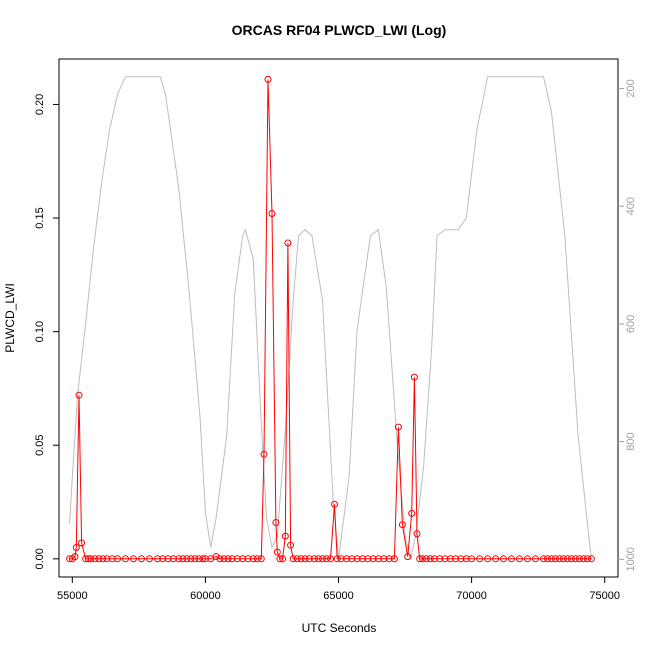  What do you see at coordinates (205, 596) in the screenshot?
I see `x-tick-label: 60000` at bounding box center [205, 596].